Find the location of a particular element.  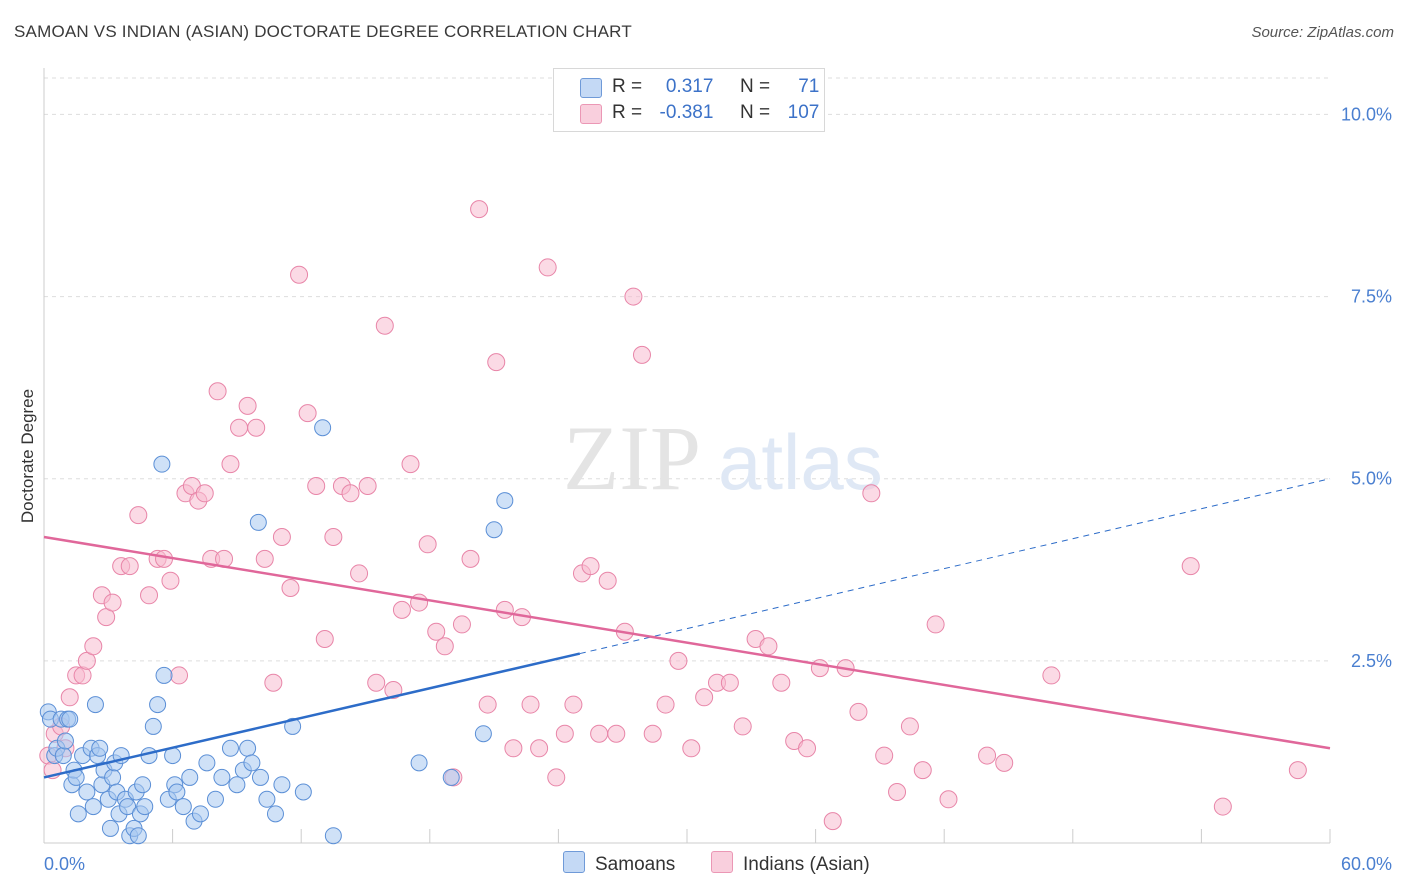

samoans-trend-line is located at coordinates (312, 715).